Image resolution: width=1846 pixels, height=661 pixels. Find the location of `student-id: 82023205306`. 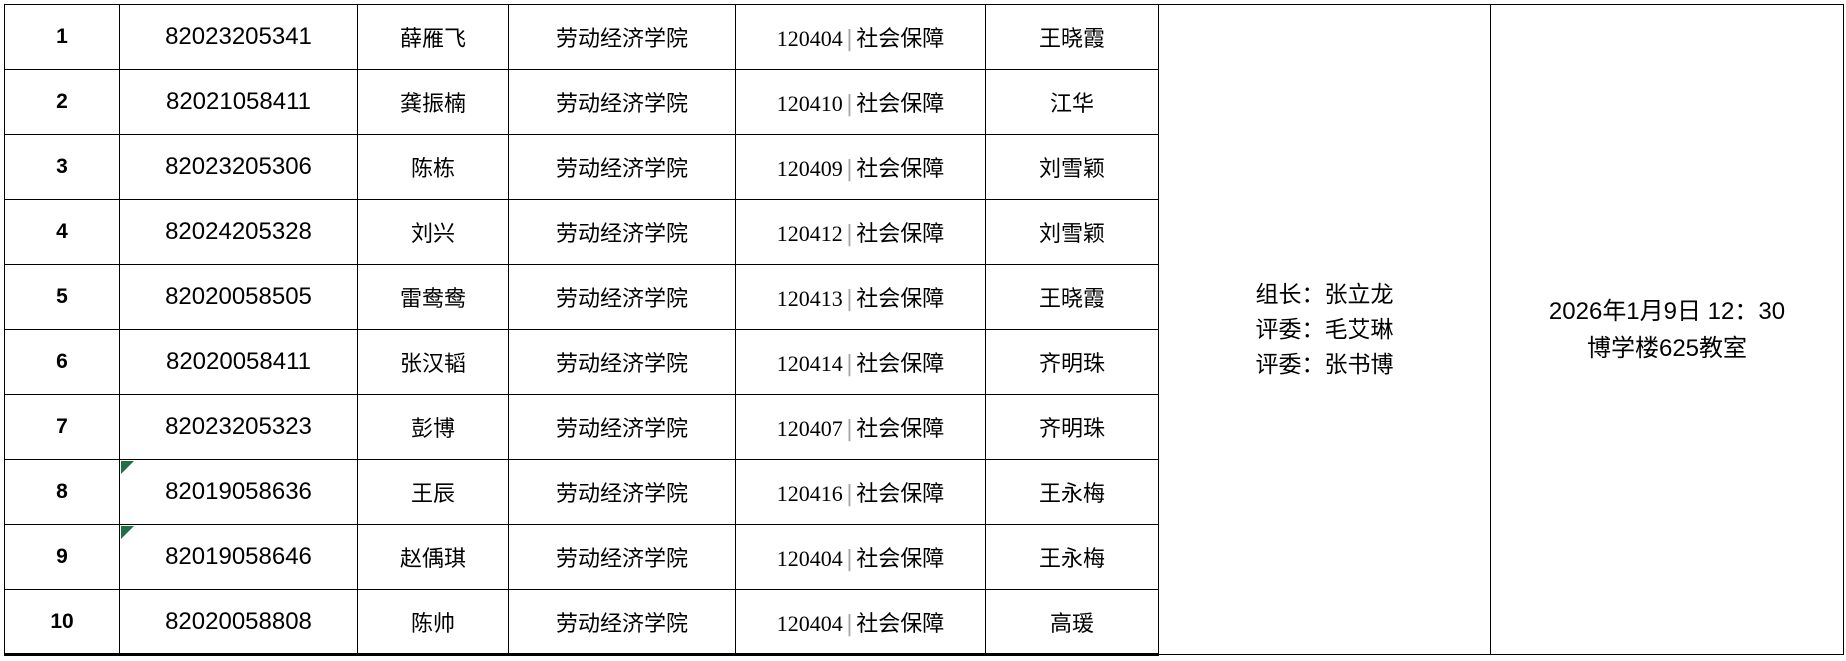

student-id: 82023205306 is located at coordinates (238, 166).